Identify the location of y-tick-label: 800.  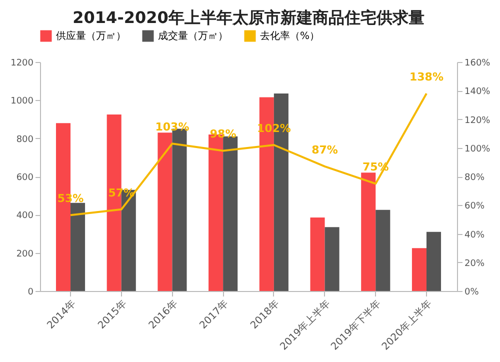
(25, 139).